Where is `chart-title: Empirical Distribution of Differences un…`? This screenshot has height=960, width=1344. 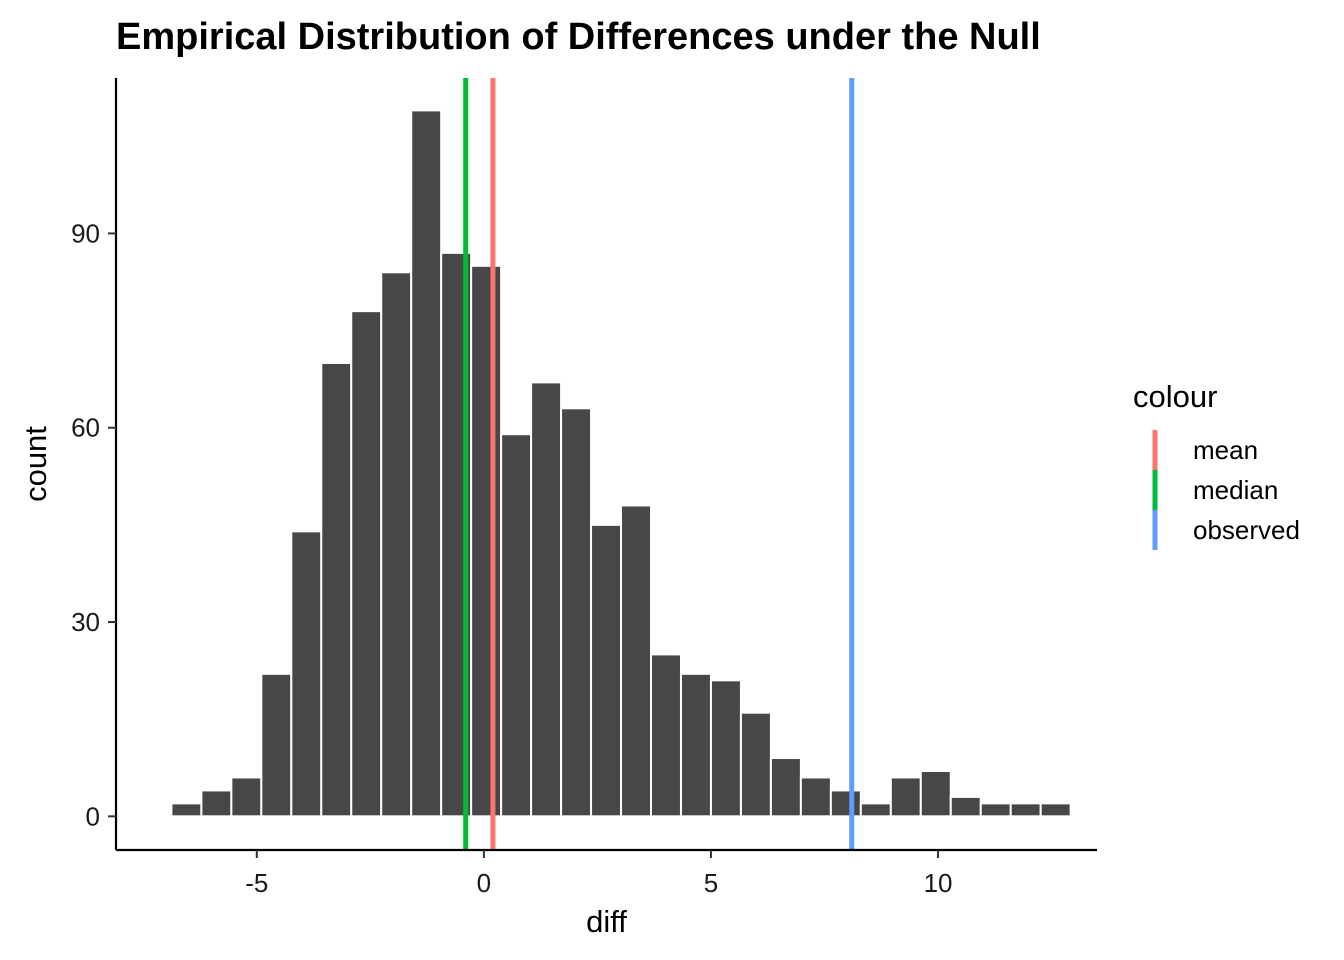
chart-title: Empirical Distribution of Differences un… is located at coordinates (578, 37).